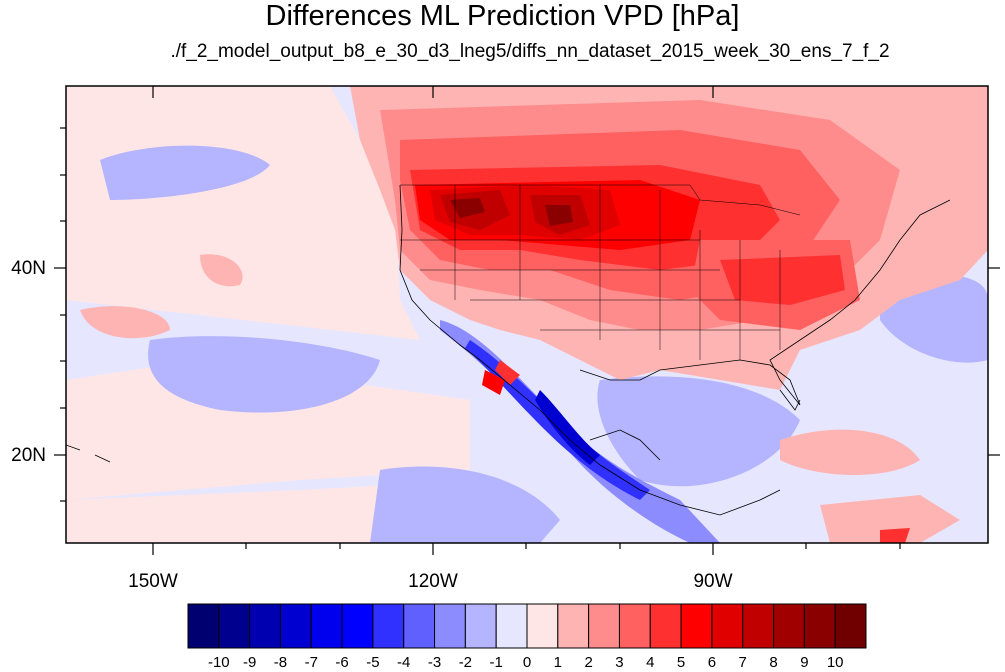 Image resolution: width=1005 pixels, height=672 pixels. I want to click on colorbar-label: 6, so click(712, 662).